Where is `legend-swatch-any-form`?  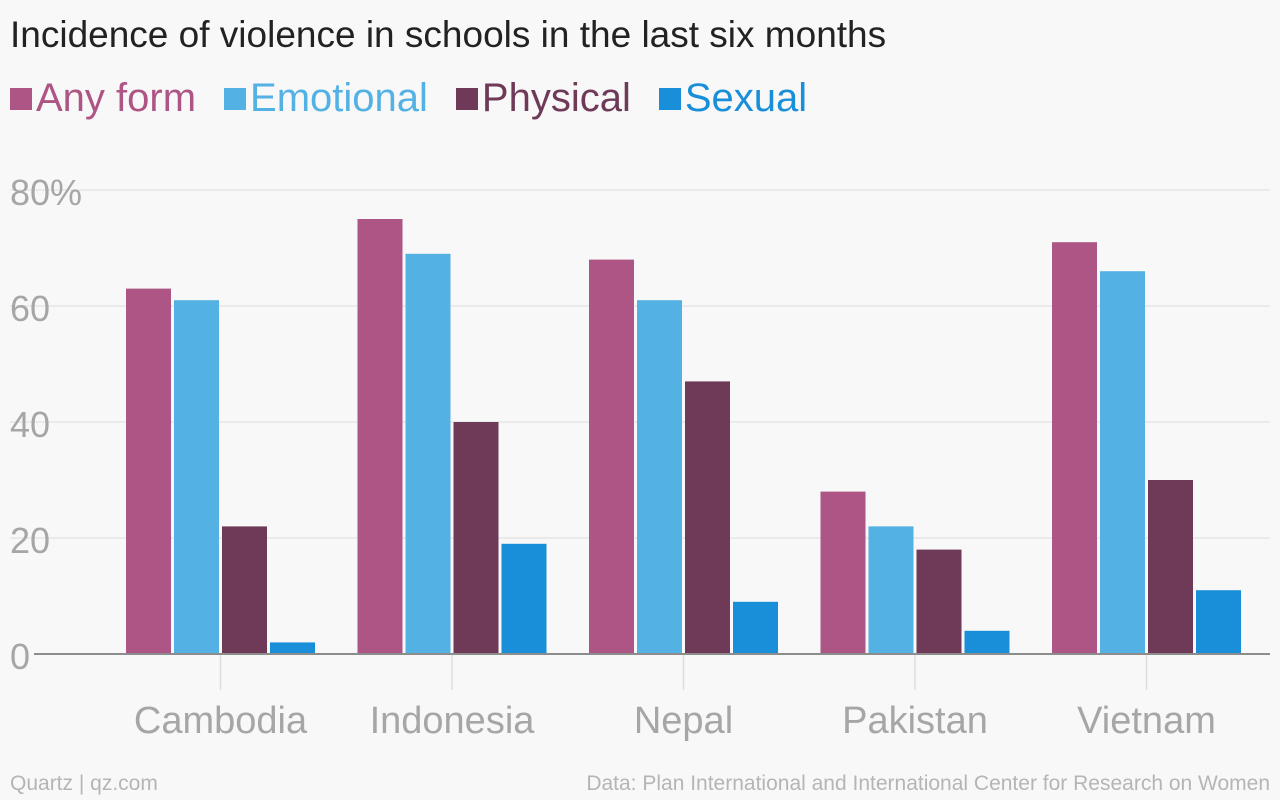
legend-swatch-any-form is located at coordinates (21, 98).